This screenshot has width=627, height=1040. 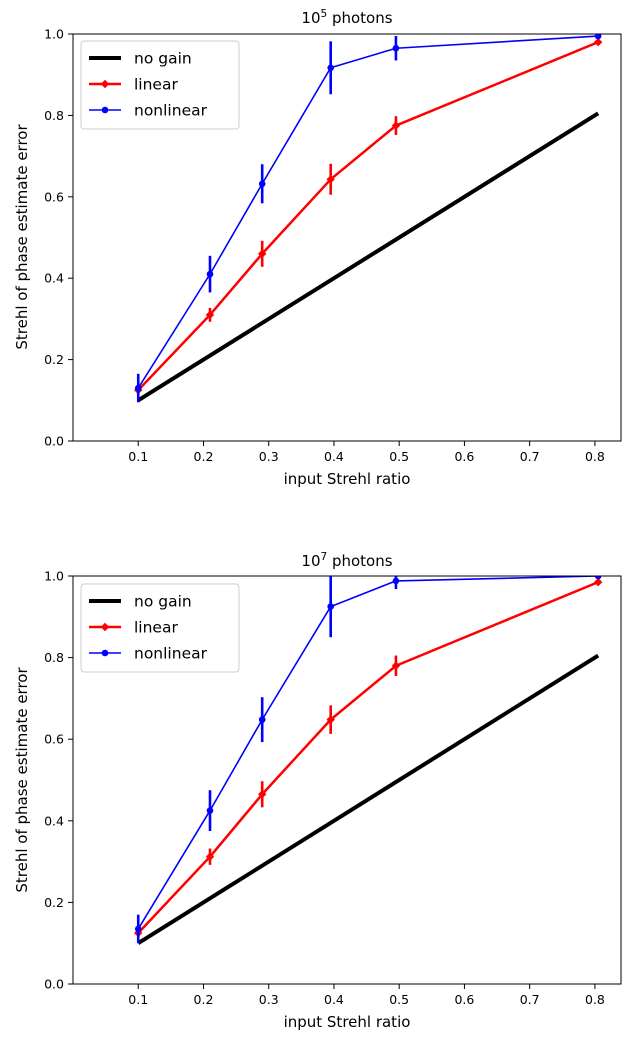 What do you see at coordinates (346, 560) in the screenshot?
I see `chart-title: 107 photons` at bounding box center [346, 560].